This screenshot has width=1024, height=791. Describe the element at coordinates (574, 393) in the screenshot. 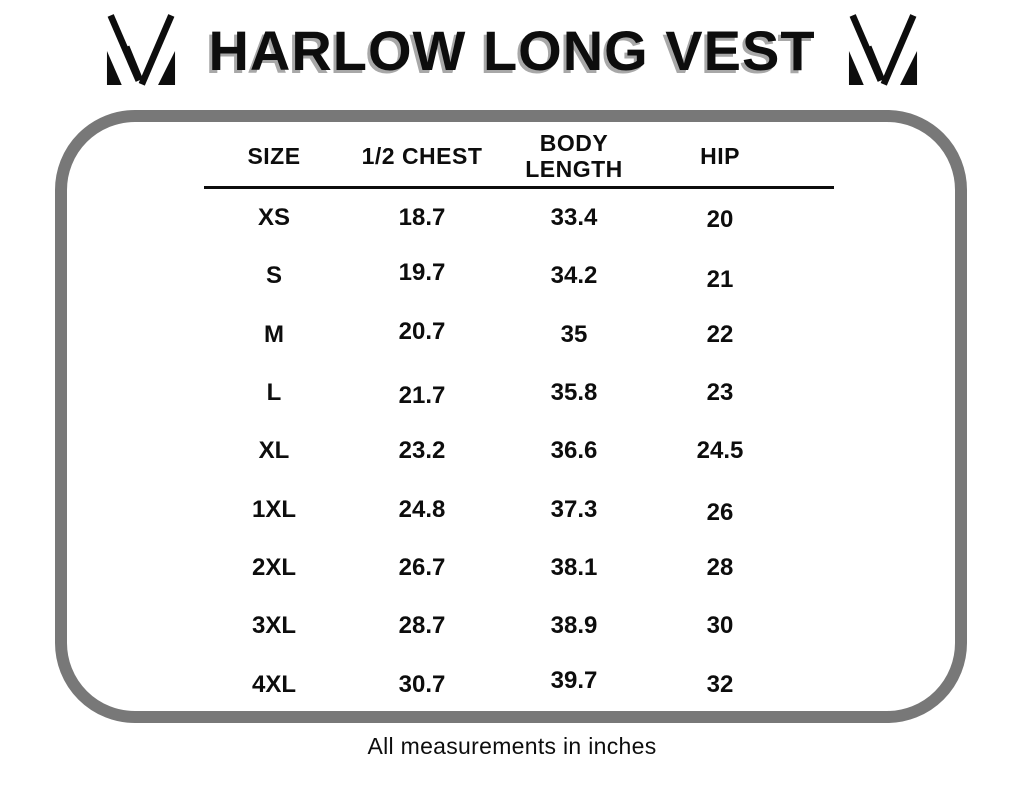

I see `cell-body-length: 35.8` at that location.